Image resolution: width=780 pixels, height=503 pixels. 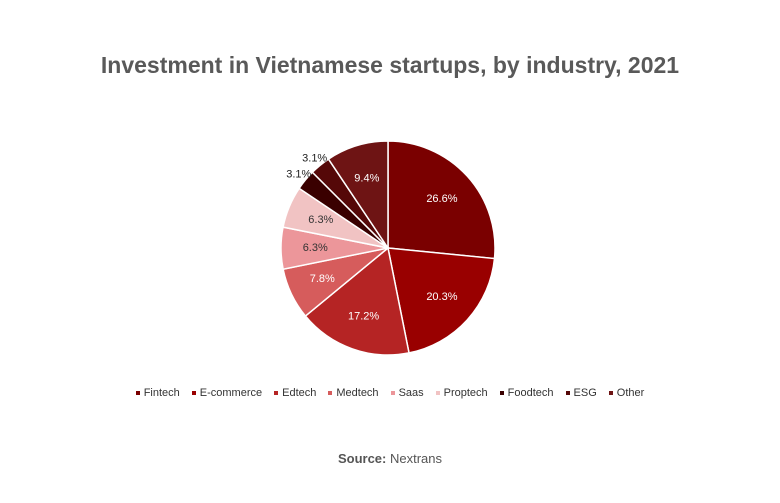 I want to click on legend-item: Fintech, so click(x=157, y=393).